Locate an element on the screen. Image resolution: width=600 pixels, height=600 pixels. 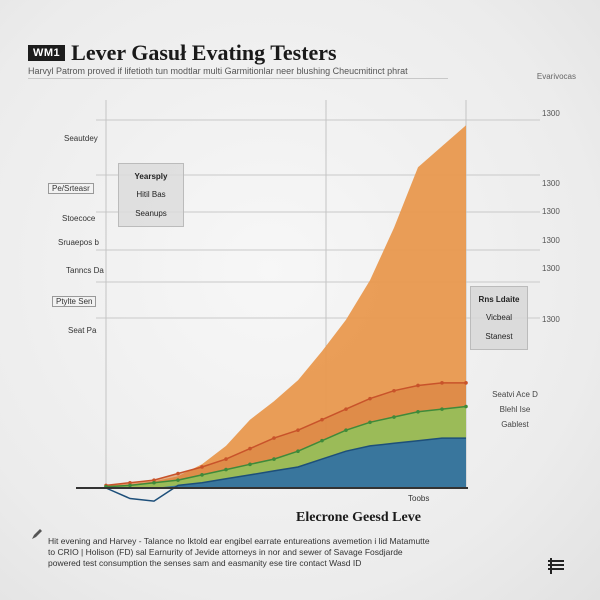
side-legend: Seatvi Ace D Blehl Ise Gablest is located at coordinates (515, 409).